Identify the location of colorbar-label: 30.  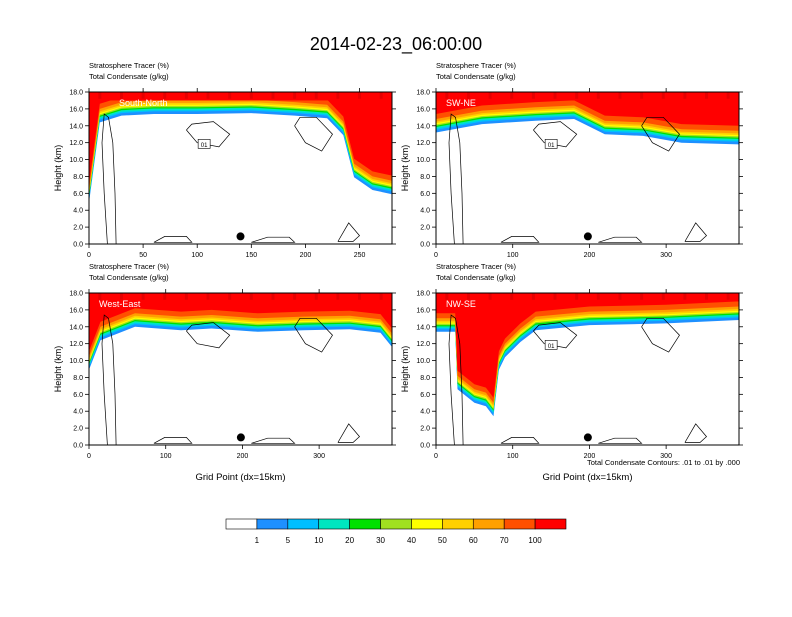
(380, 540).